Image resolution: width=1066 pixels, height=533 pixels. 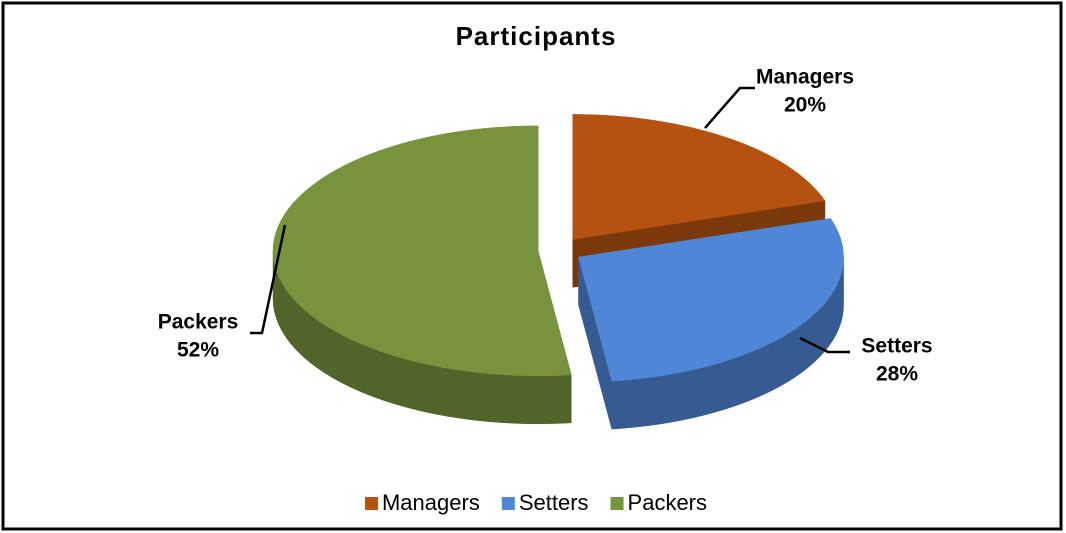 What do you see at coordinates (897, 374) in the screenshot?
I see `data-label-value: 28%` at bounding box center [897, 374].